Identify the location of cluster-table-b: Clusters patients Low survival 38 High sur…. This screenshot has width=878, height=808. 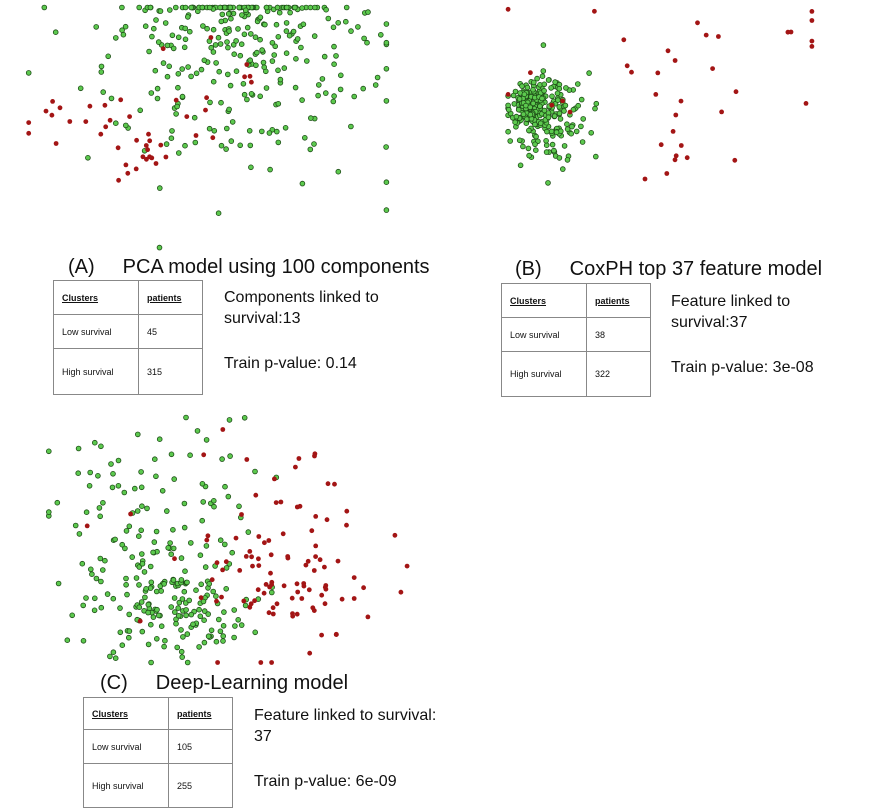
(575, 340).